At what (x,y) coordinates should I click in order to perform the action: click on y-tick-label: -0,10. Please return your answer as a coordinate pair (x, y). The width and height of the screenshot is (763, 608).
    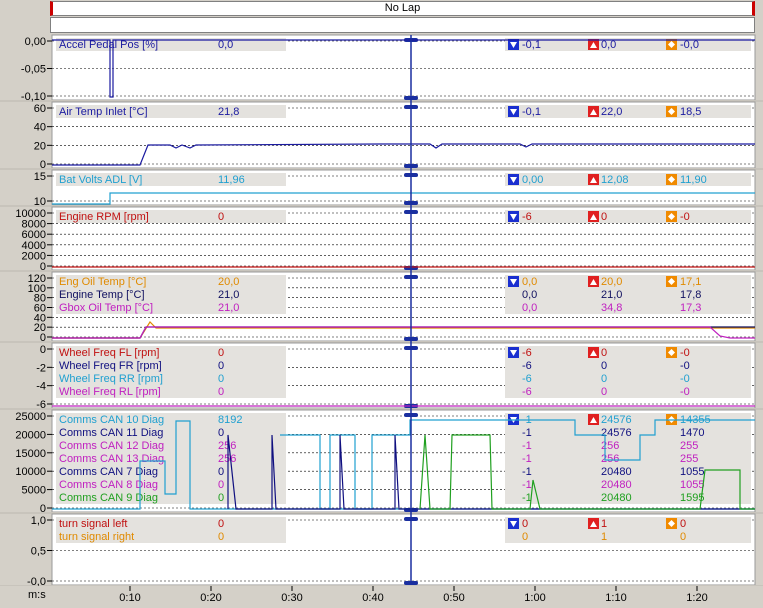
    Looking at the image, I should click on (33, 97).